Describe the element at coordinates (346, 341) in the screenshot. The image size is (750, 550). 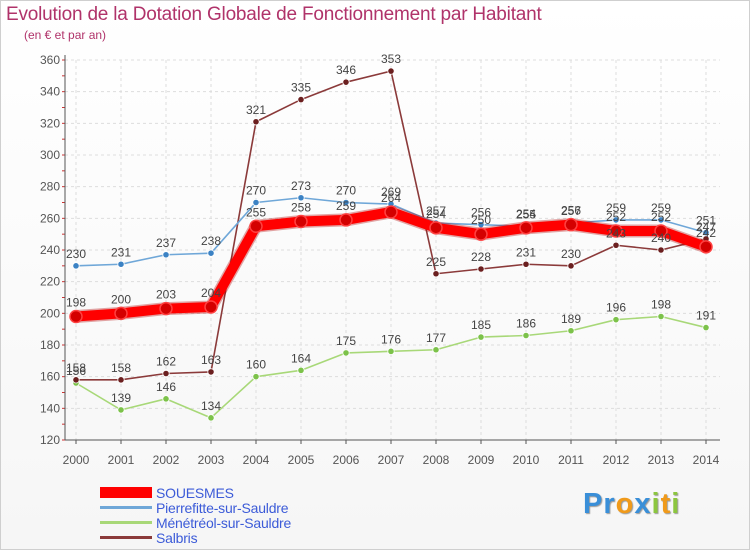
I see `data-label: 175` at that location.